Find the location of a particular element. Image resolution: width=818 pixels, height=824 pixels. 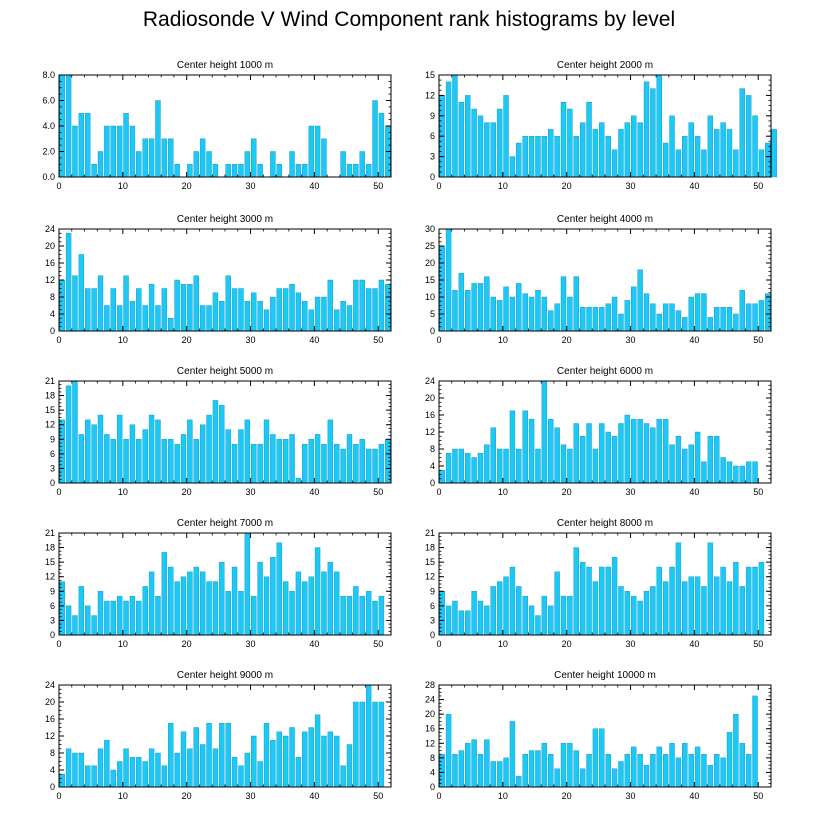

y-tick-label: 9 is located at coordinates (52, 591).